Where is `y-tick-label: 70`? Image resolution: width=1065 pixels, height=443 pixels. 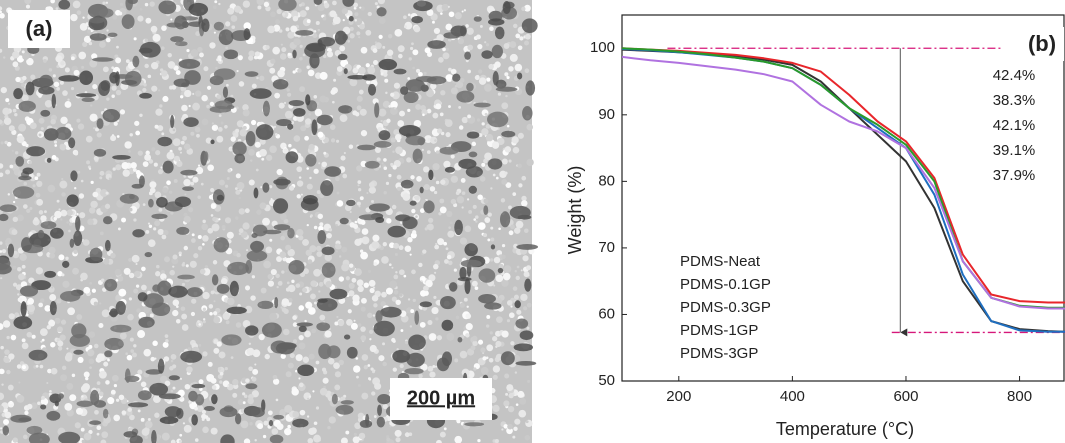
y-tick-label: 70 is located at coordinates (606, 247).